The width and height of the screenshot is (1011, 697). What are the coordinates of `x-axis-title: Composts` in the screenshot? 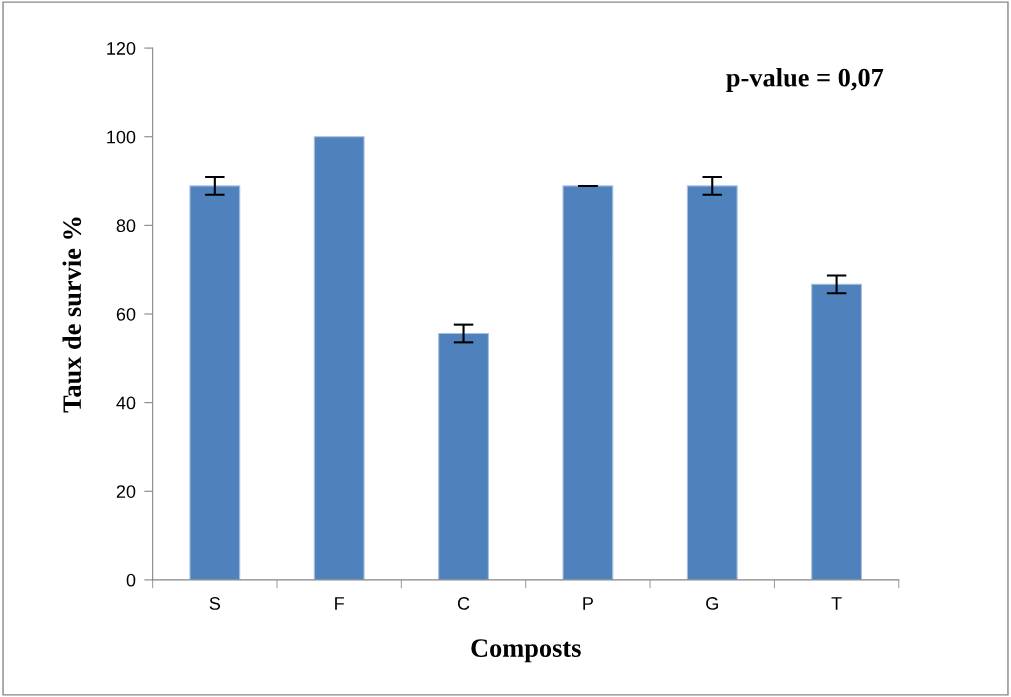 It's located at (526, 651).